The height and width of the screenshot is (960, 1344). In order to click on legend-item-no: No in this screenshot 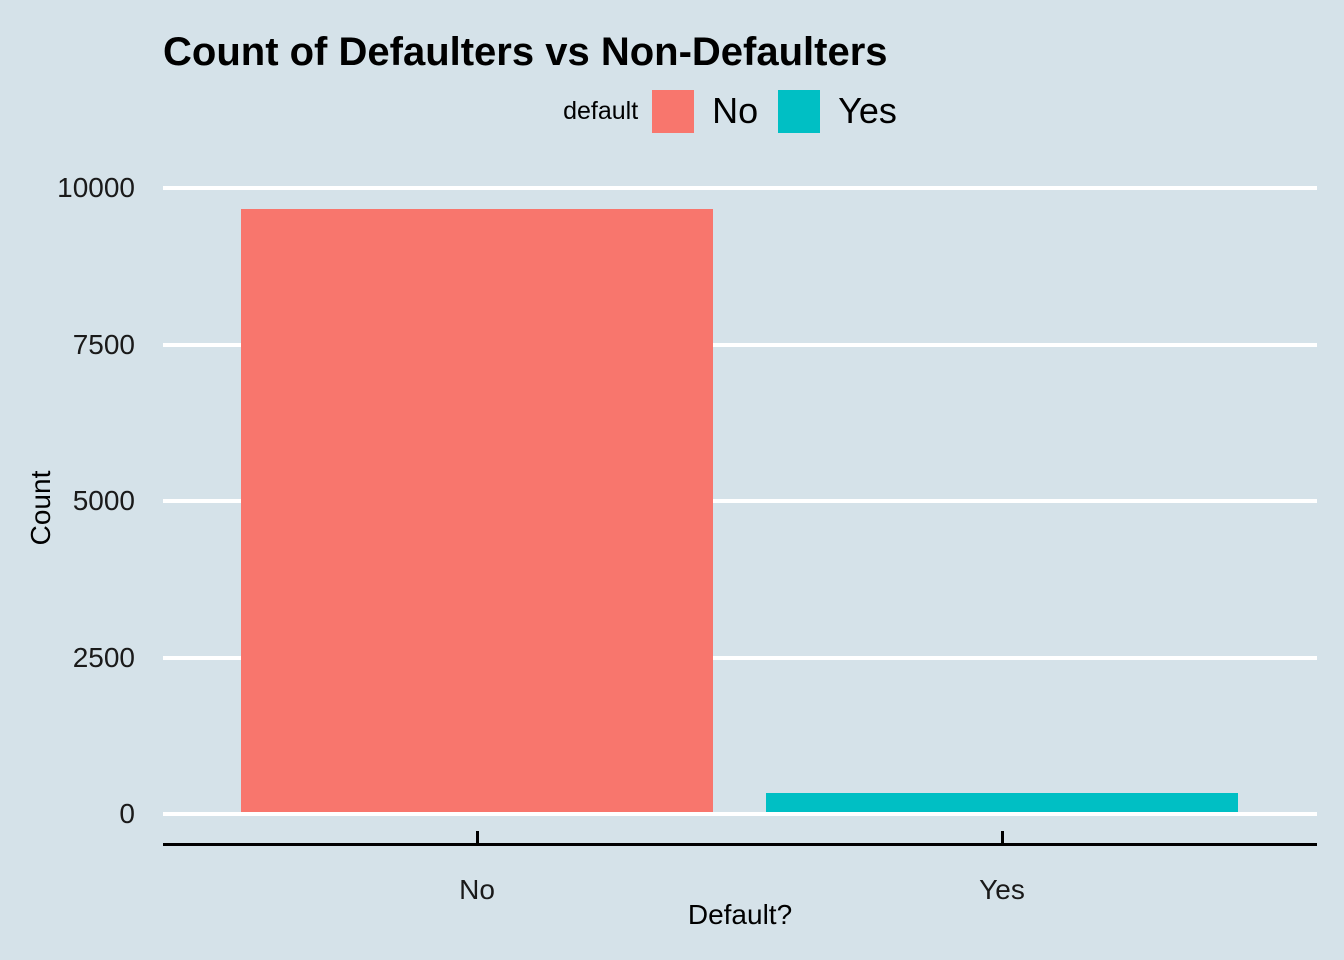, I will do `click(715, 111)`.